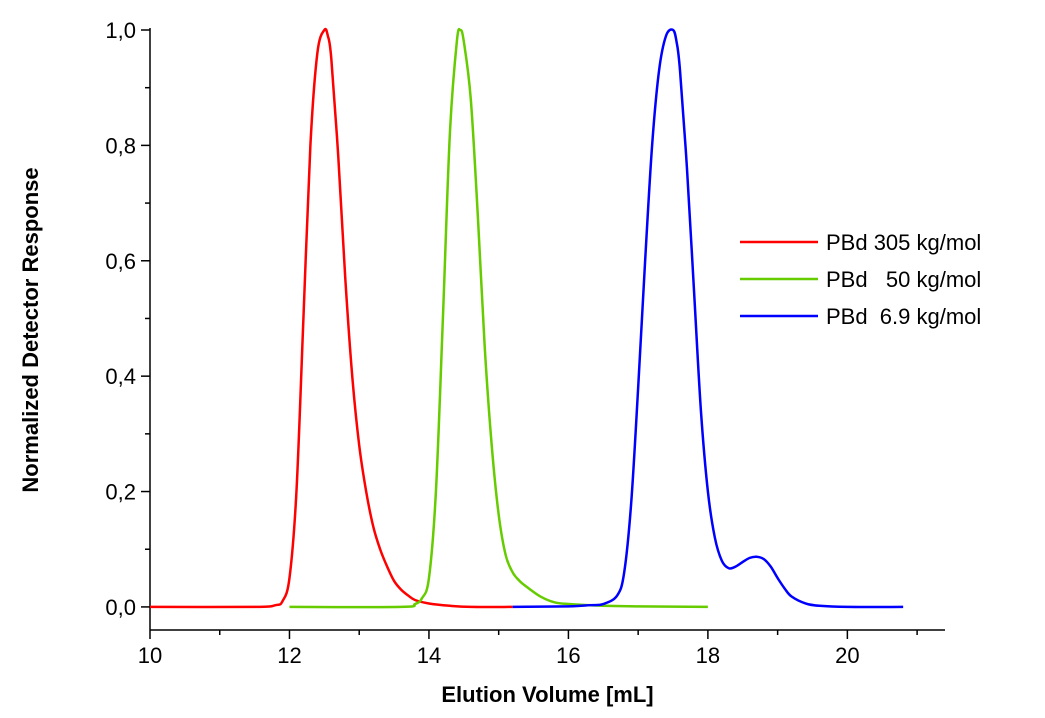  I want to click on y-tick-label: 0,2, so click(120, 492).